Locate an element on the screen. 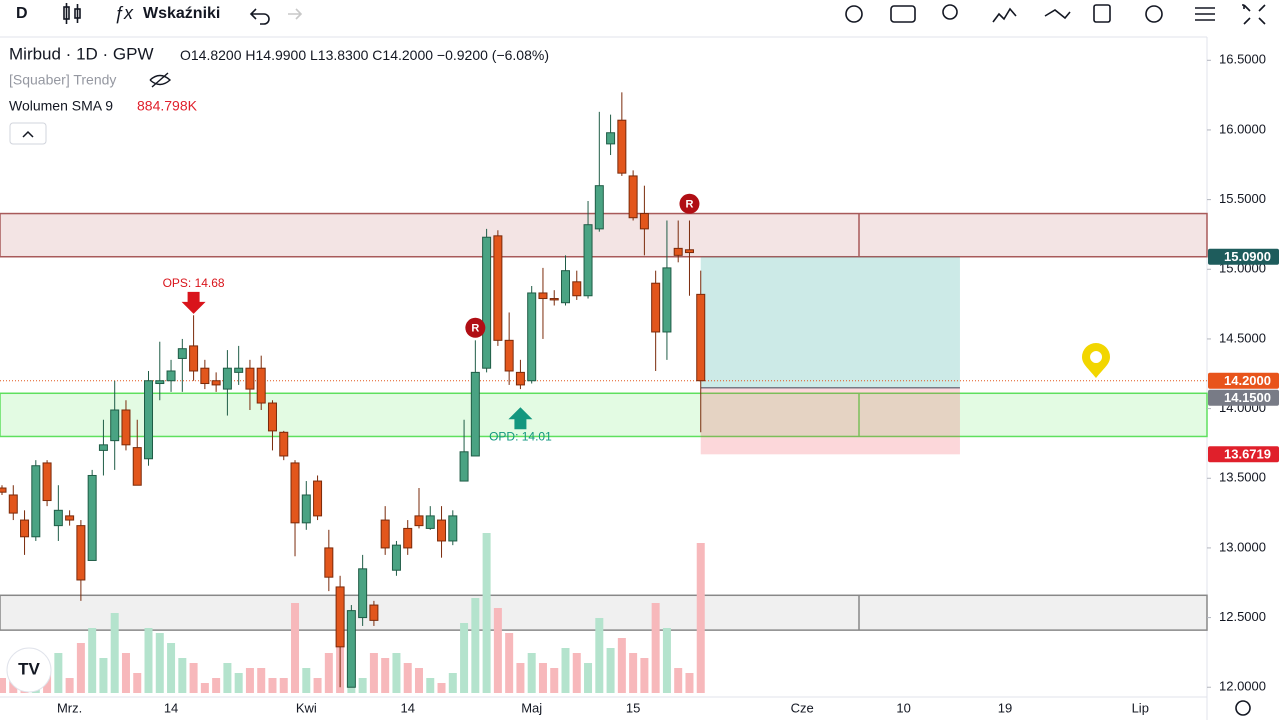 This screenshot has height=725, width=1280. layout-icon is located at coordinates (1205, 14).